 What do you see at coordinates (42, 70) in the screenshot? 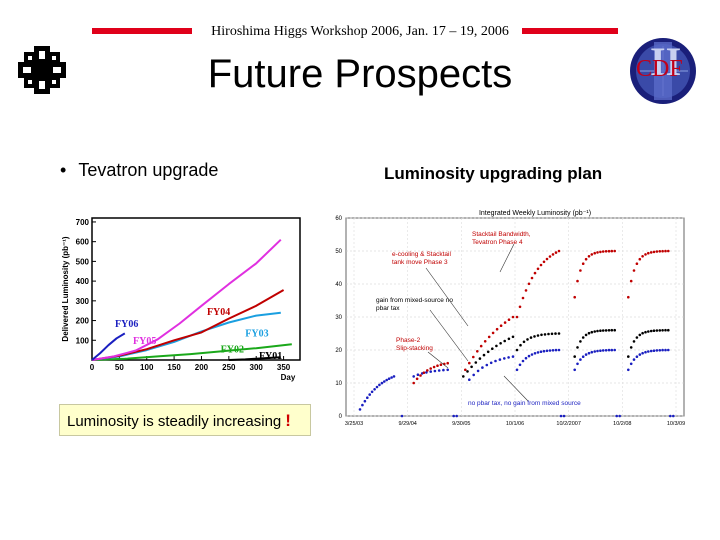
I see `fermilab-logo` at bounding box center [42, 70].